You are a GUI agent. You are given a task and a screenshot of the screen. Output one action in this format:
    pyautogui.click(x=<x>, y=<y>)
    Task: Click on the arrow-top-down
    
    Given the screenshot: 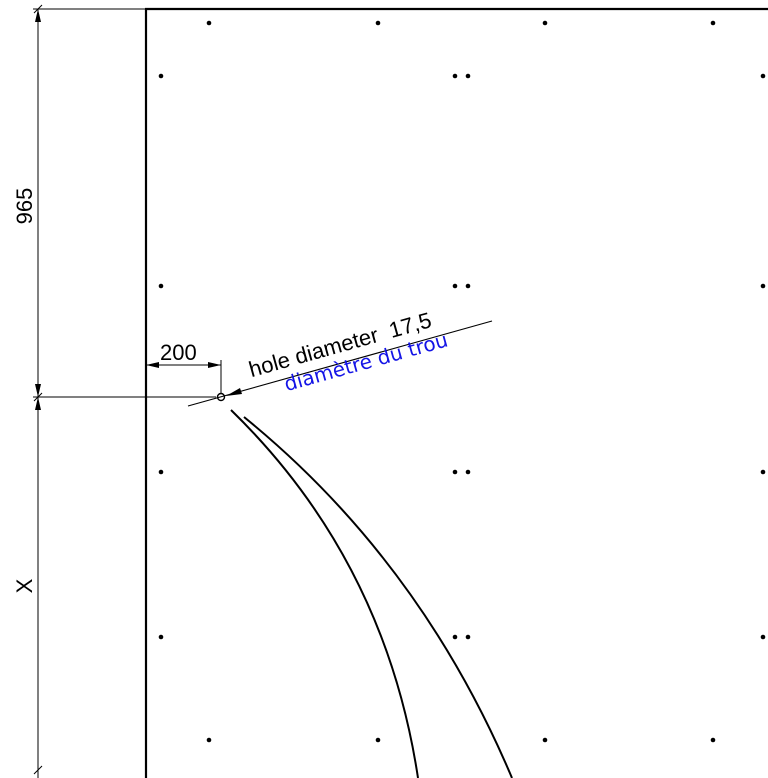 What is the action you would take?
    pyautogui.click(x=38, y=15)
    